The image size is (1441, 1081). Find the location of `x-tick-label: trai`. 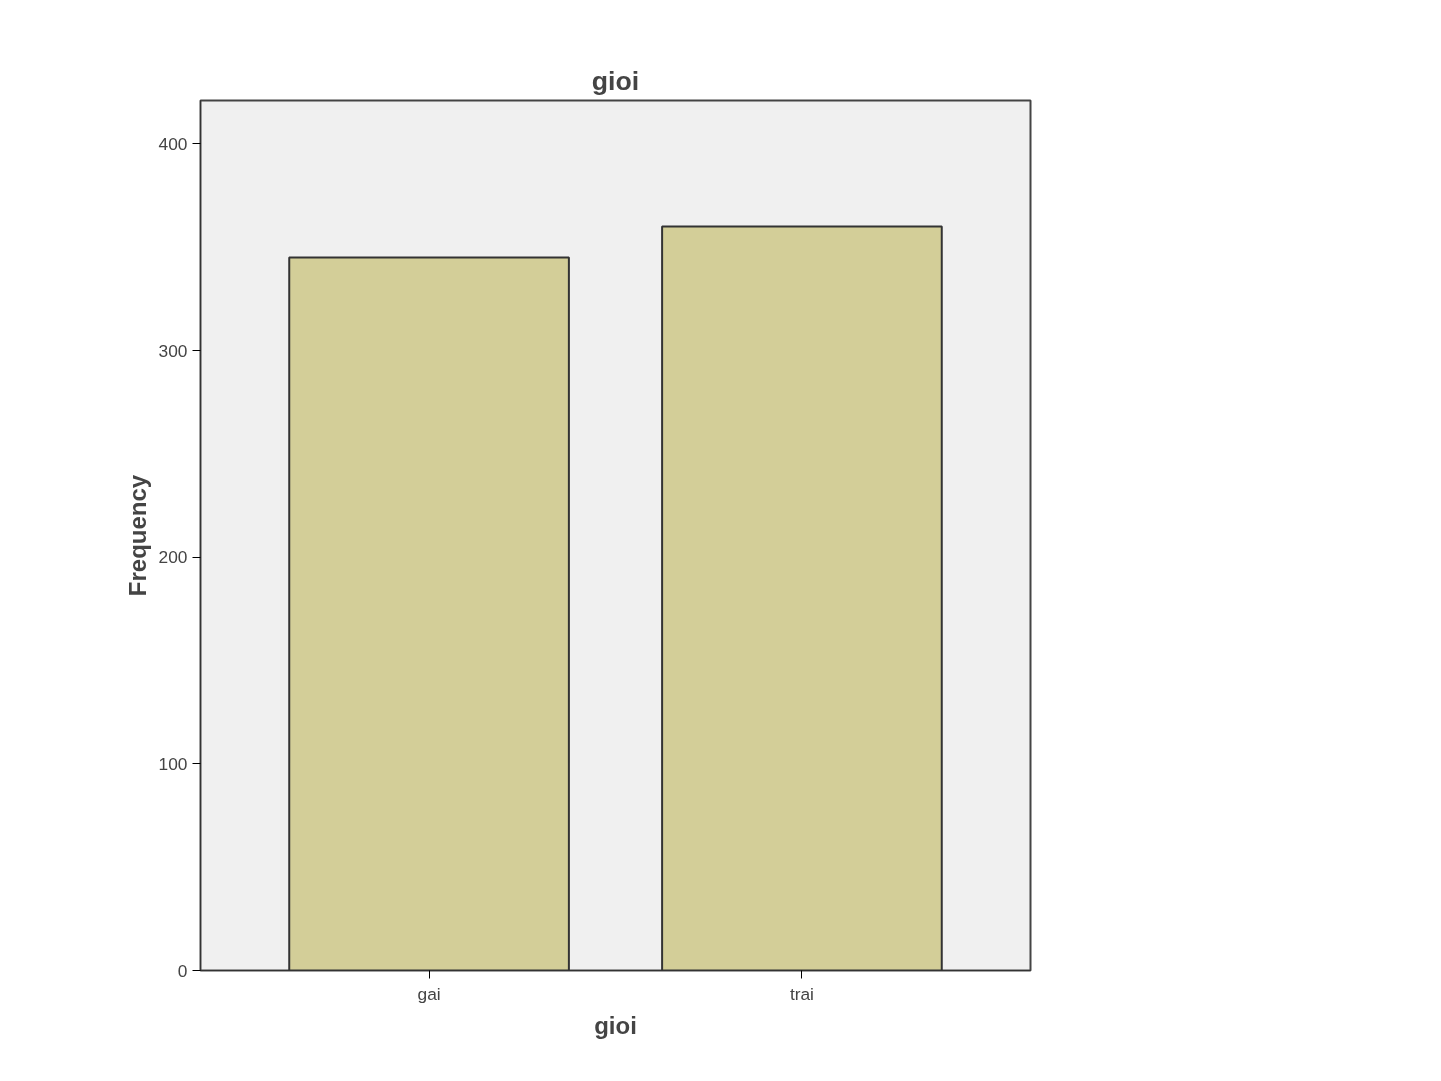

x-tick-label: trai is located at coordinates (801, 993).